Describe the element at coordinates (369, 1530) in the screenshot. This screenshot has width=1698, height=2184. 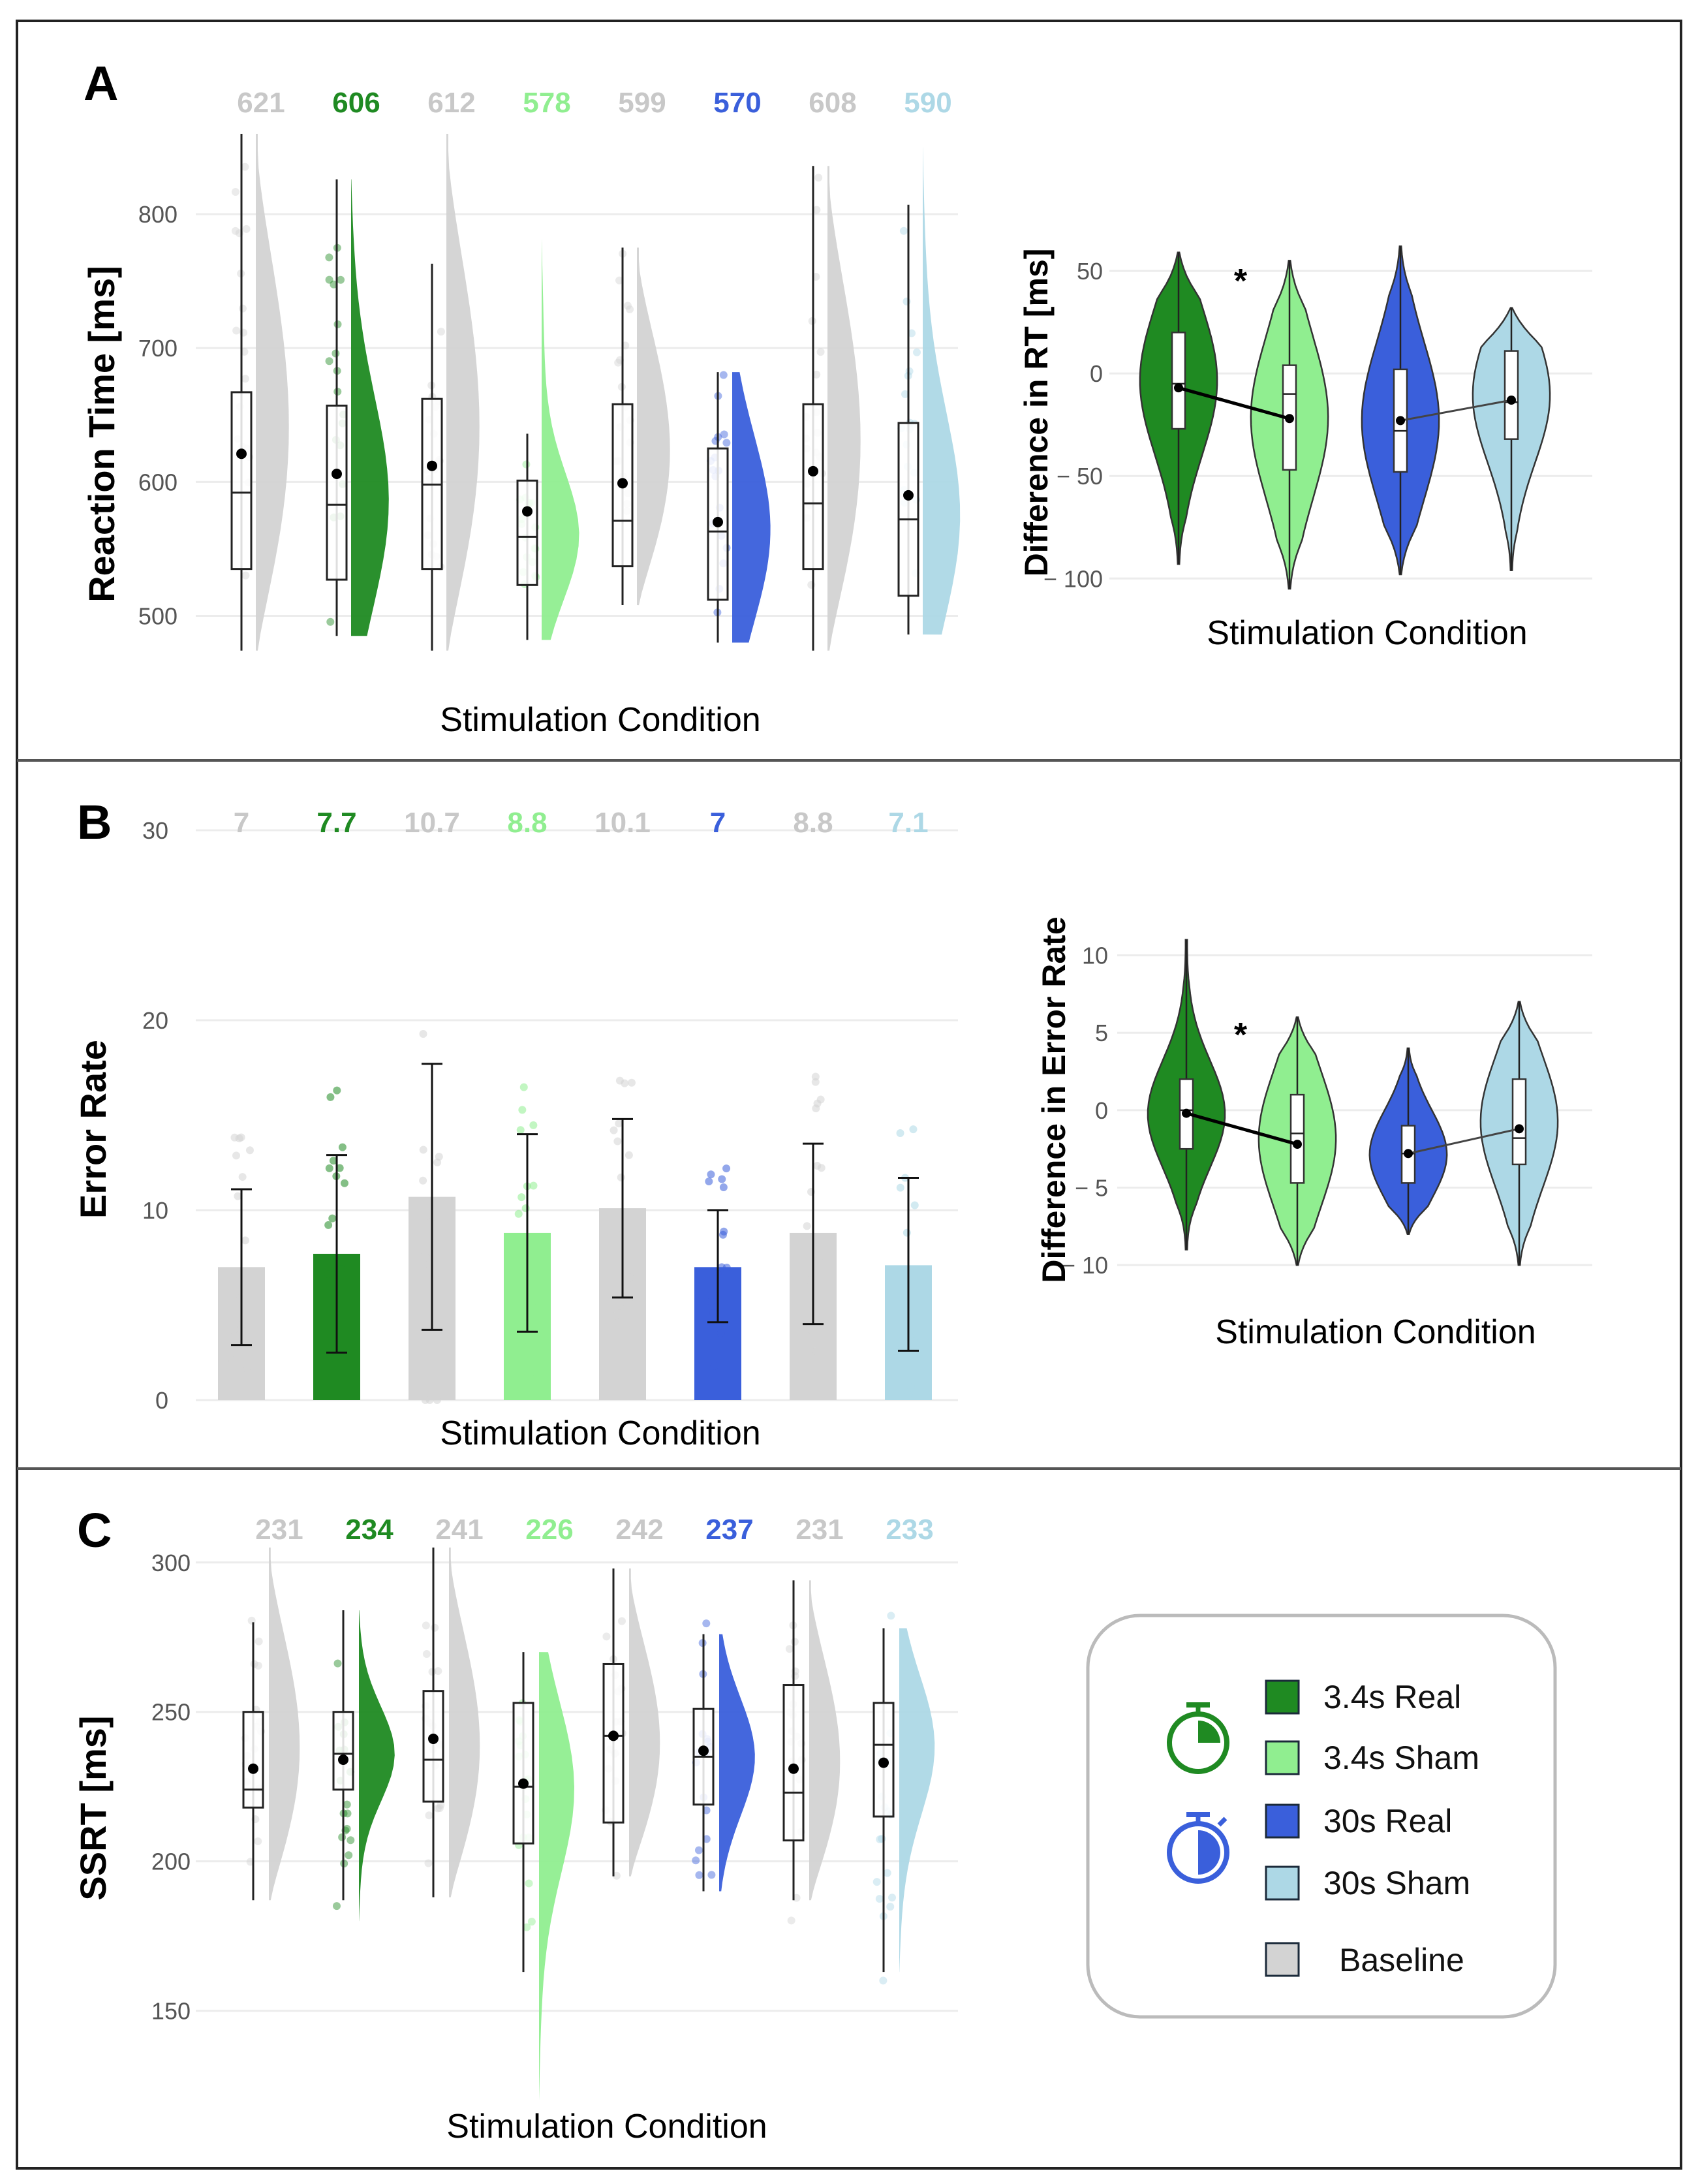
I see `mean-label-3-4s-real: 234` at that location.